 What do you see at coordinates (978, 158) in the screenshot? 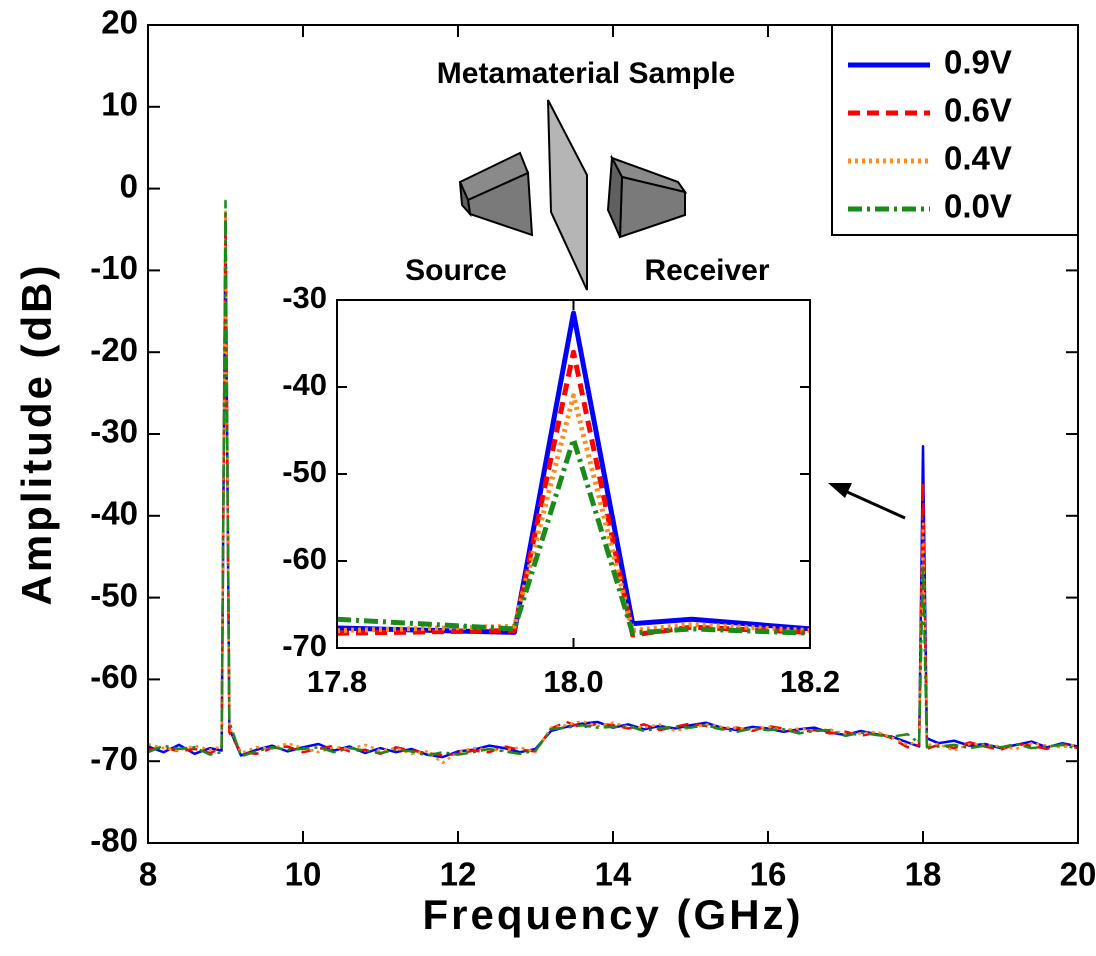
I see `legend-label: 0.4V` at bounding box center [978, 158].